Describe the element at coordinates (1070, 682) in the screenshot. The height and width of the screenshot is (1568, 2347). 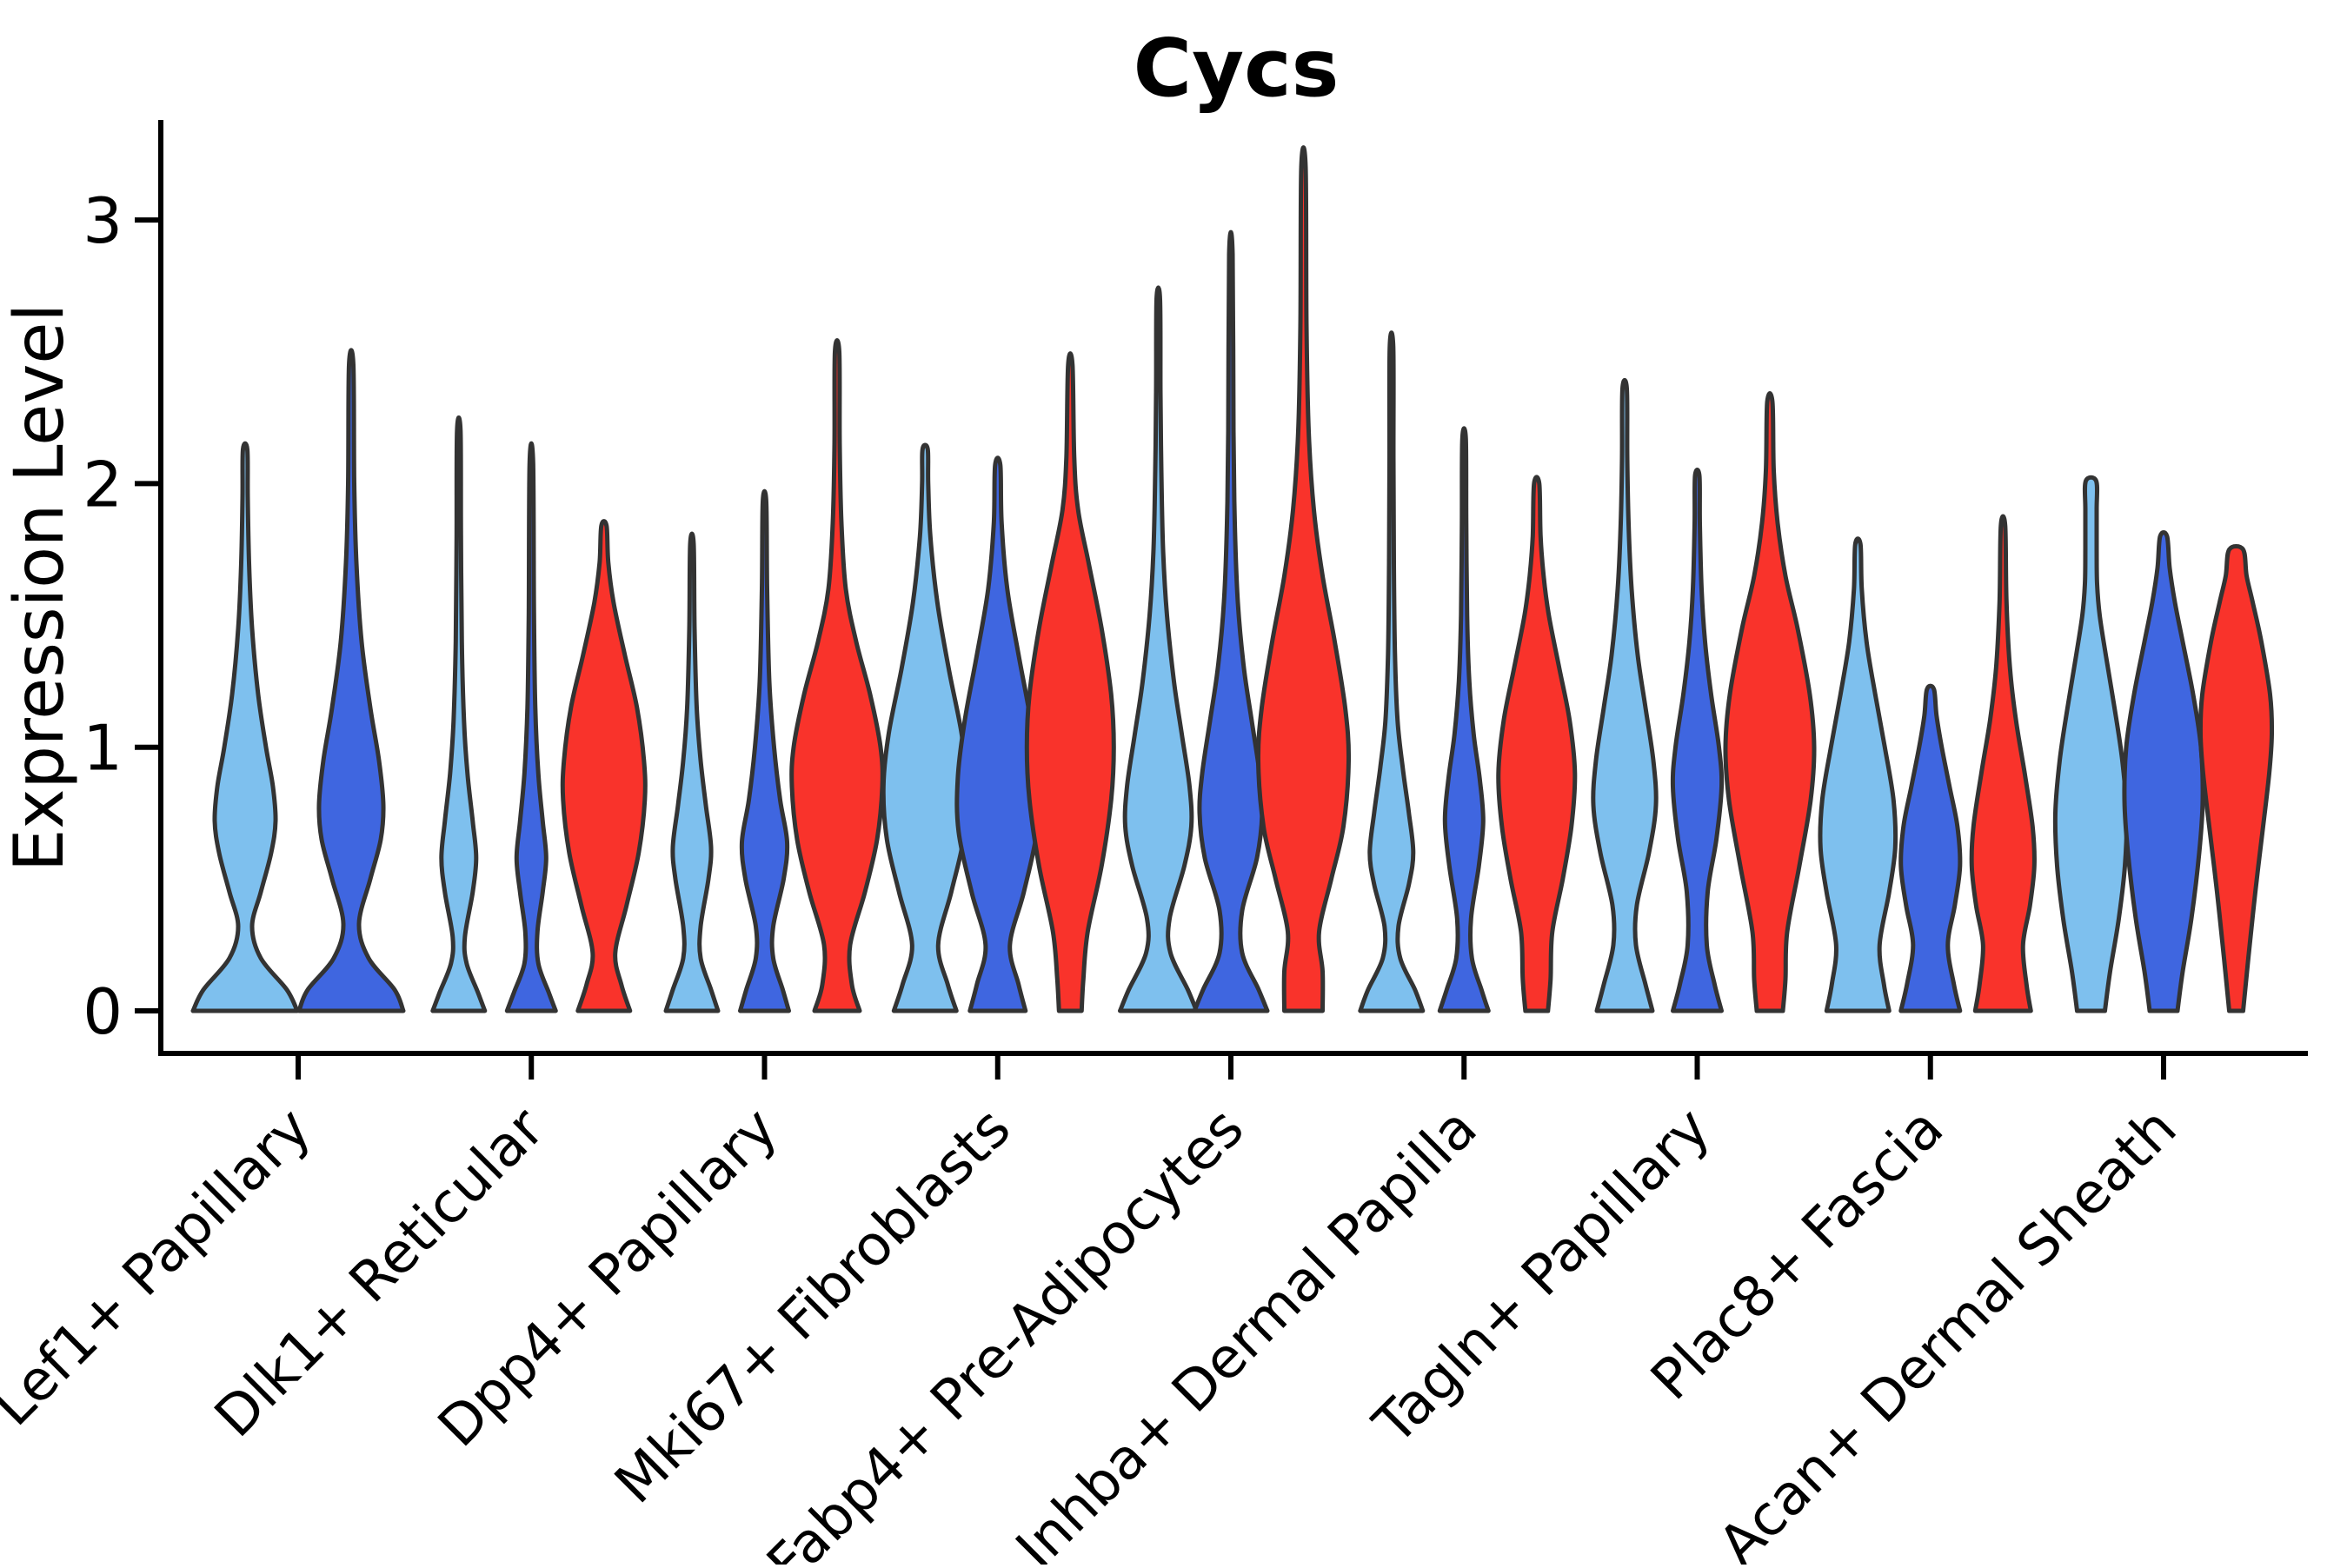
I see `violin-mki67+-red` at that location.